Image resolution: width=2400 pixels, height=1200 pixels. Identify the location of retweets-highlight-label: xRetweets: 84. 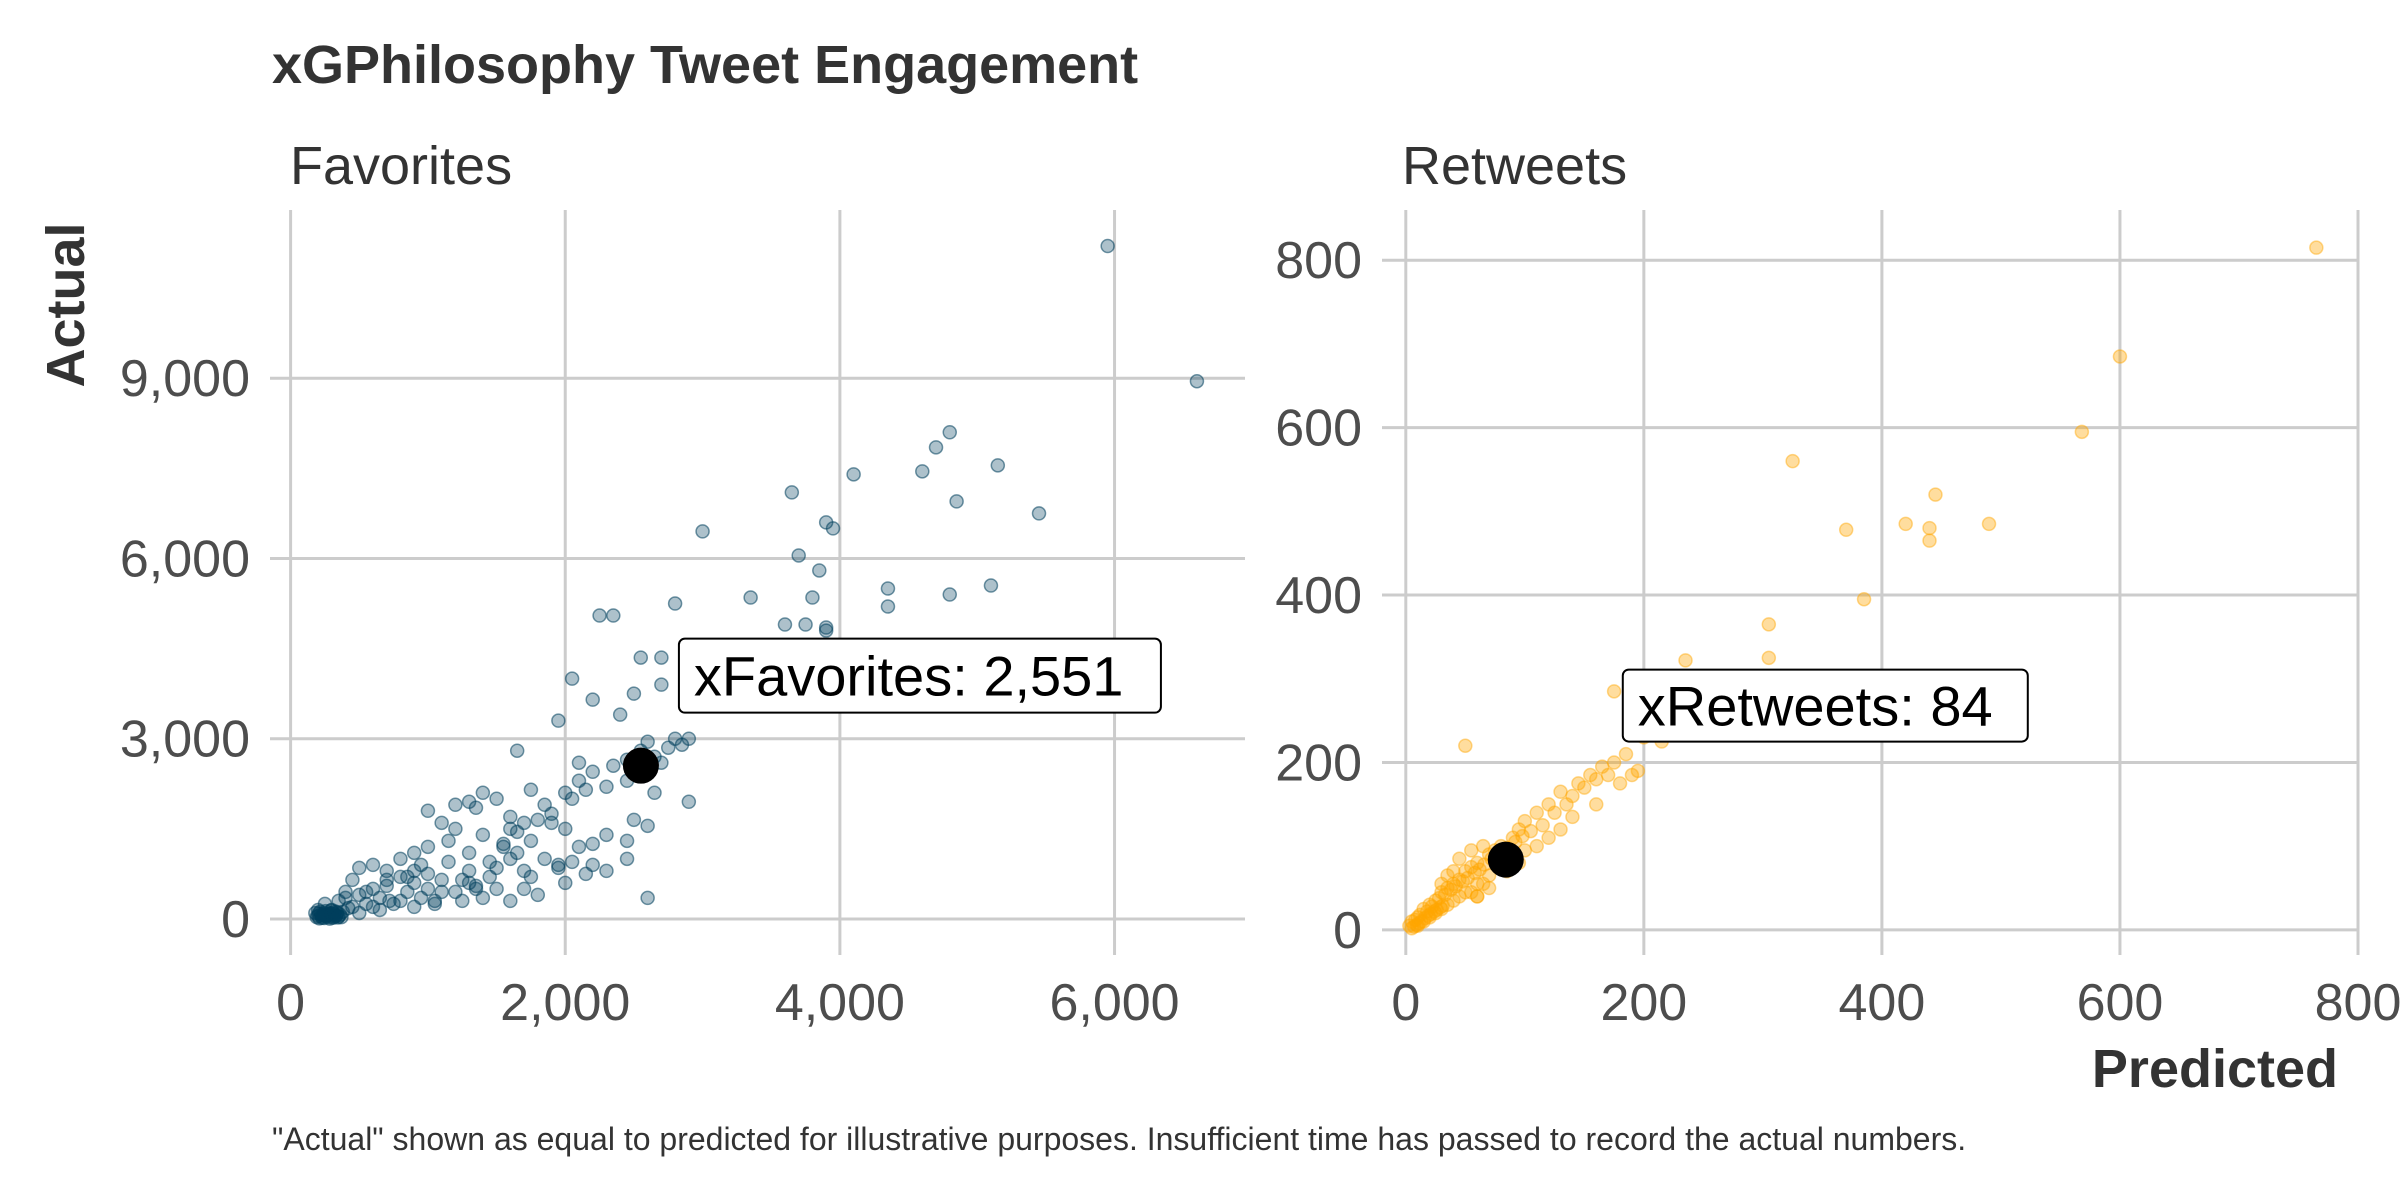
(1815, 706).